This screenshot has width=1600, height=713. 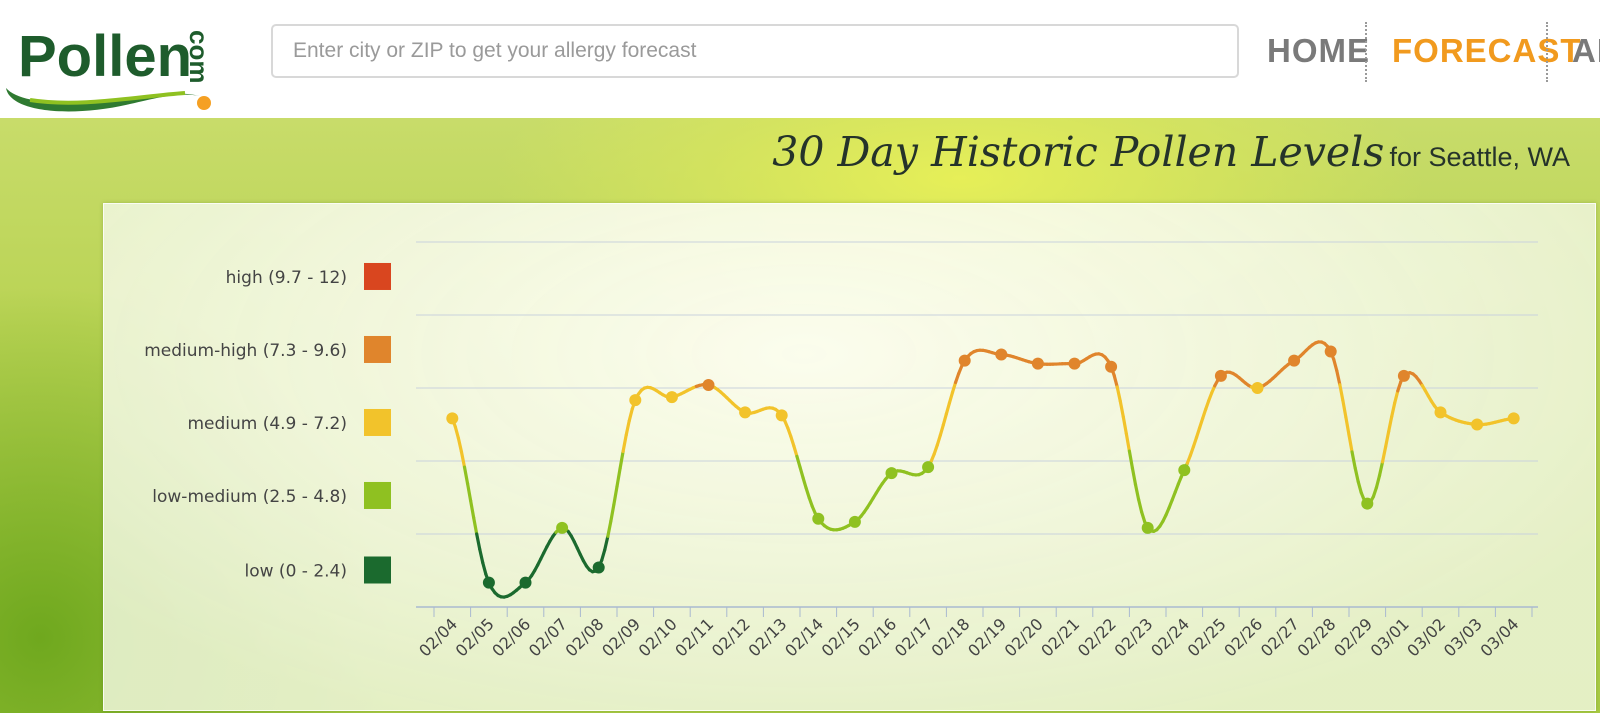 I want to click on nav-home: HOME, so click(x=1318, y=50).